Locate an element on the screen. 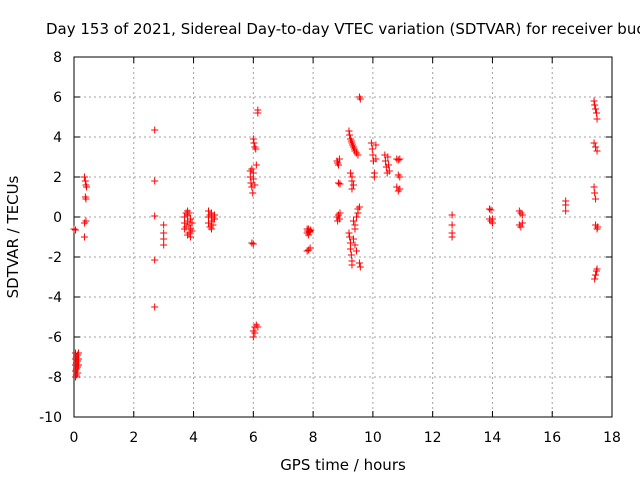 This screenshot has width=640, height=480. x-tick-label: 12 is located at coordinates (433, 438).